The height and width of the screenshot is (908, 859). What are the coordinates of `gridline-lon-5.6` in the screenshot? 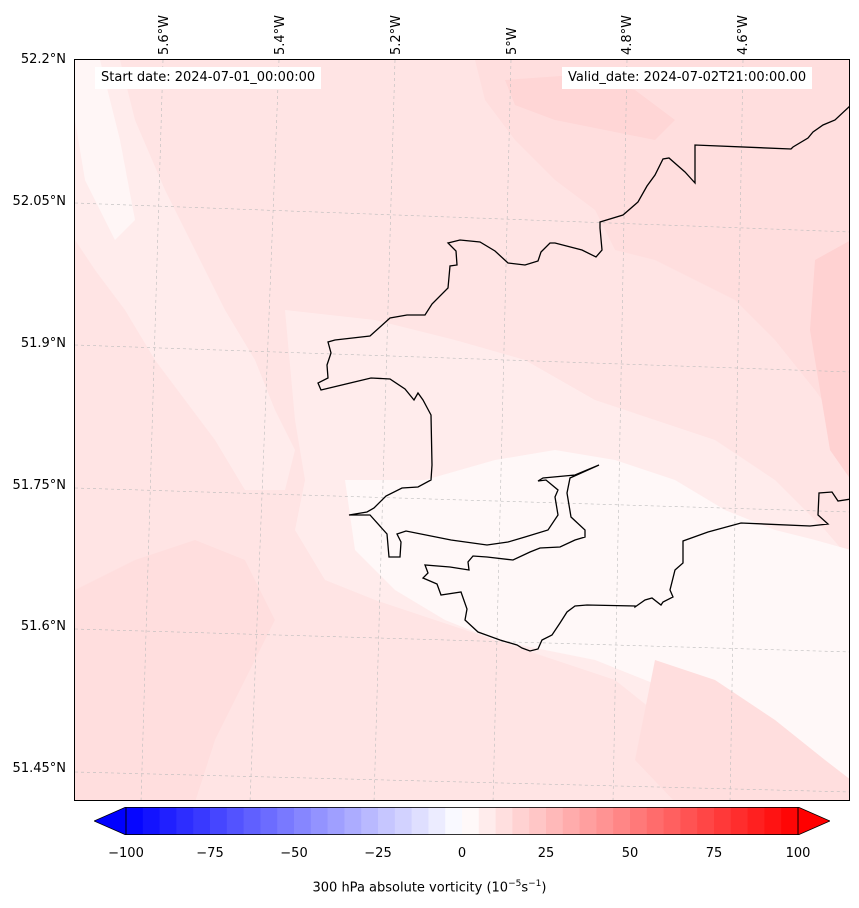 It's located at (152, 430).